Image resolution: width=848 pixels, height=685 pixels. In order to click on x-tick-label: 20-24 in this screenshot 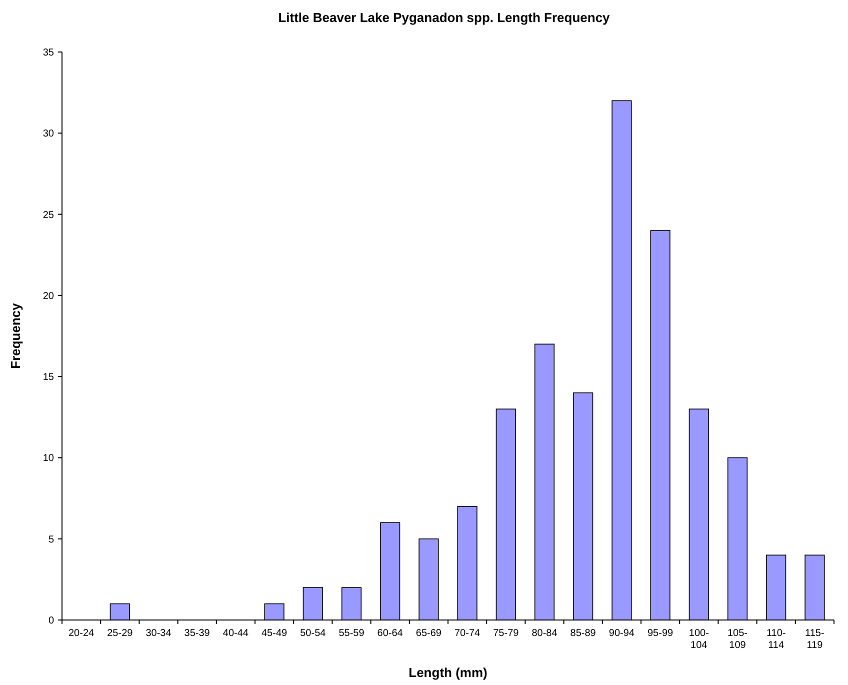, I will do `click(81, 633)`.